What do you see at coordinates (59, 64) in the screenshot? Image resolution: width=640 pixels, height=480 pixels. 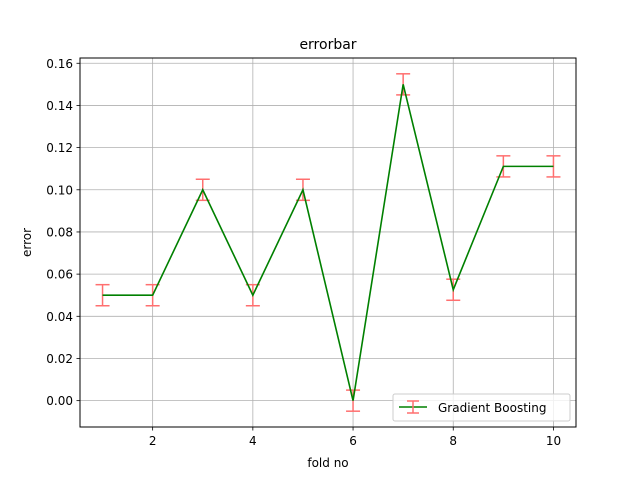 I see `y-tick-label: 0.16` at bounding box center [59, 64].